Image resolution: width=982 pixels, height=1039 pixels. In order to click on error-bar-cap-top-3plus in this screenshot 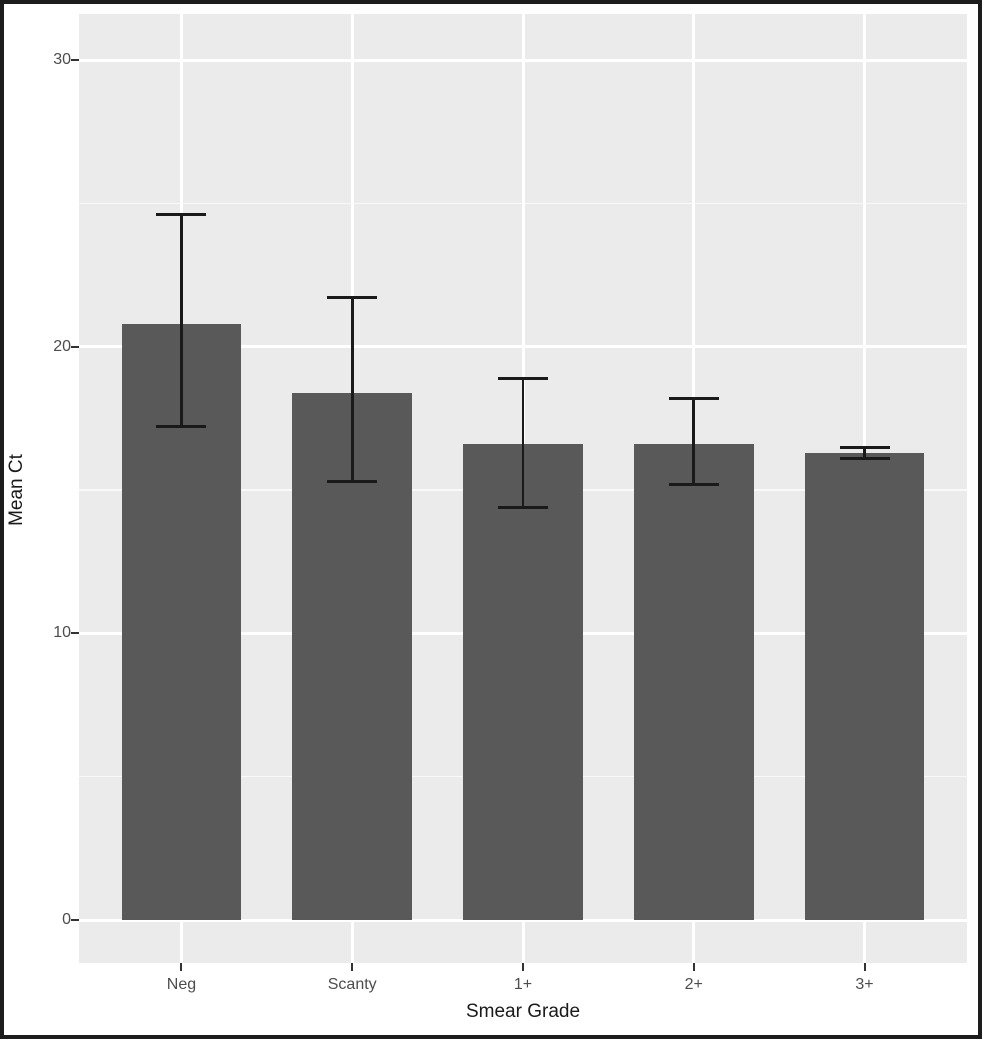, I will do `click(864, 447)`.